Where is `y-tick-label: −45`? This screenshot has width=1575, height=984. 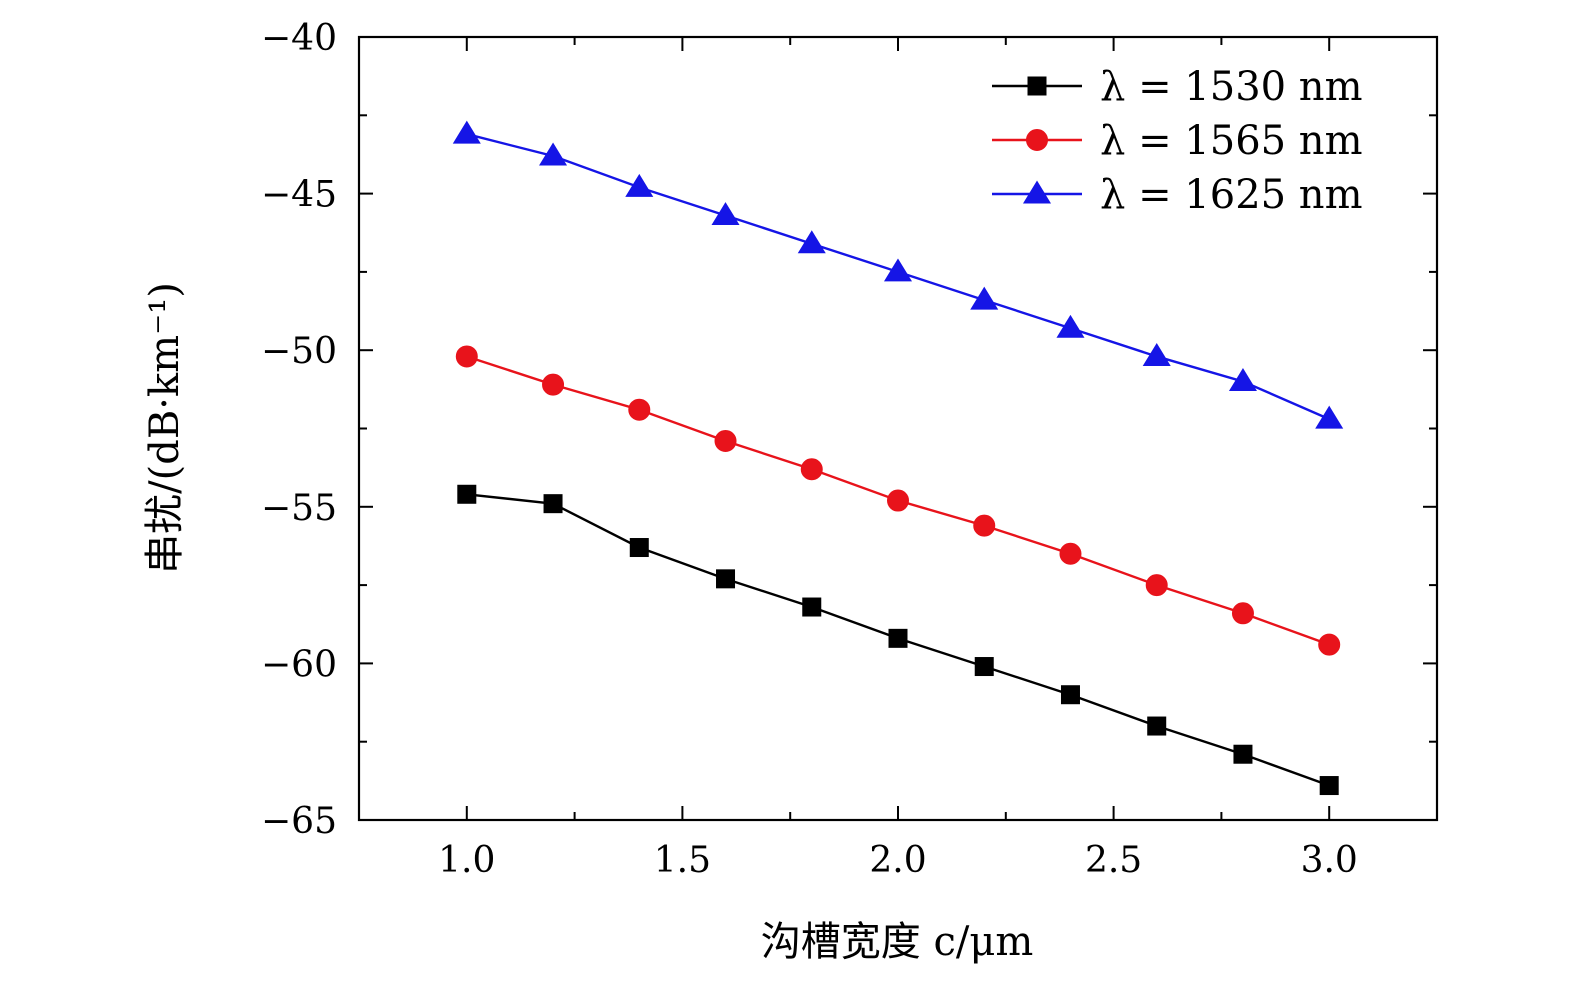 y-tick-label: −45 is located at coordinates (299, 195).